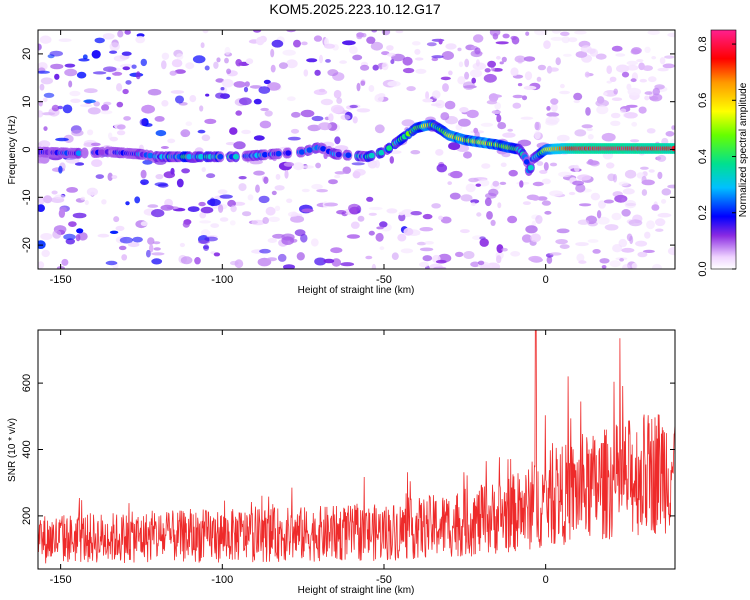 The width and height of the screenshot is (750, 600). I want to click on colorbar-tick-label: 0.0, so click(703, 268).